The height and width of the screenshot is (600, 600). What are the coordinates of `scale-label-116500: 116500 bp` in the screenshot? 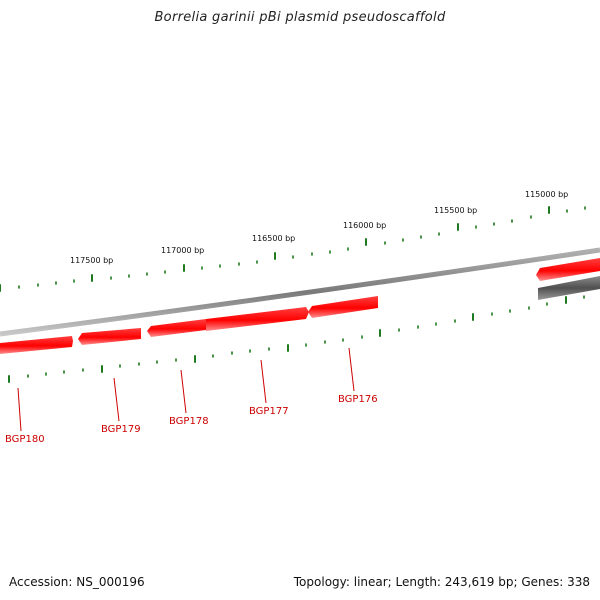 It's located at (273, 238).